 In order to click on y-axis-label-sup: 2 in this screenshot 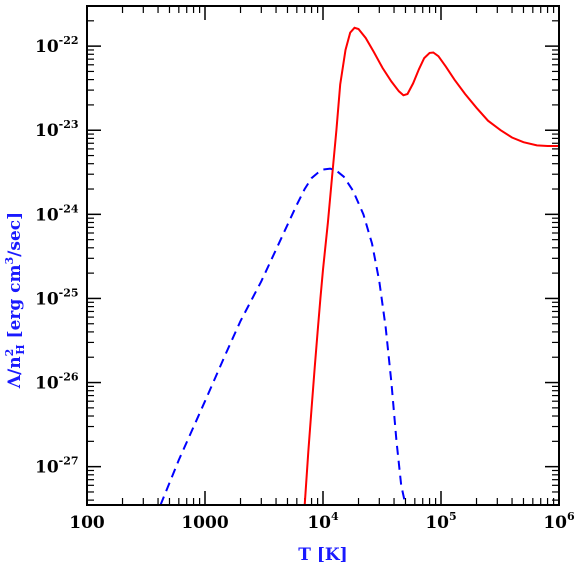, I will do `click(9, 353)`.